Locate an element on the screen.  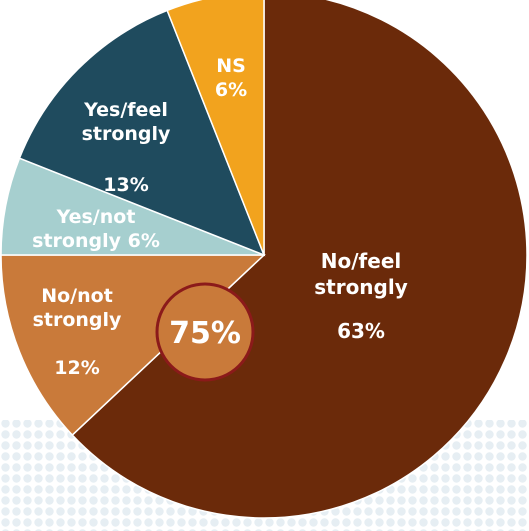
slice-value-label: 13% is located at coordinates (125, 185).